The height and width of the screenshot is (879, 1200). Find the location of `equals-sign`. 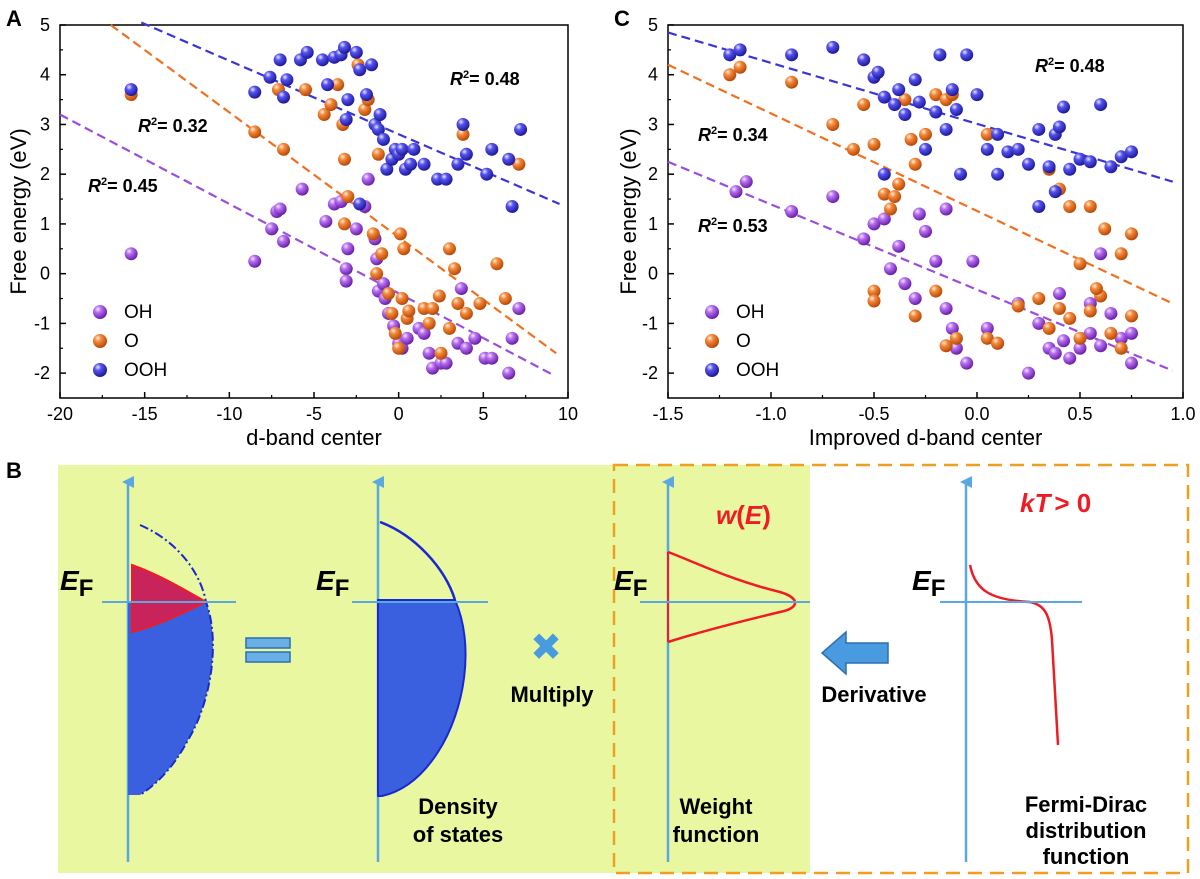

equals-sign is located at coordinates (268, 650).